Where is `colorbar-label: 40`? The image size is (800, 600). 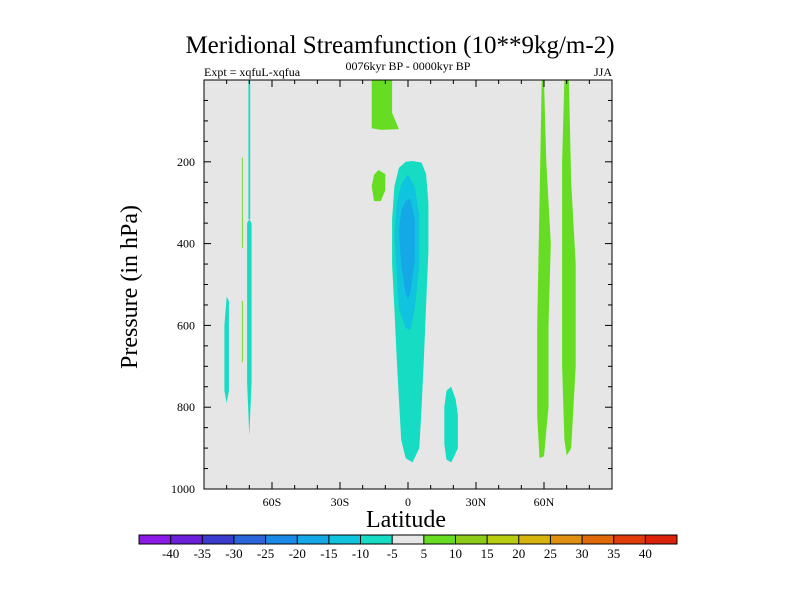 colorbar-label: 40 is located at coordinates (645, 553).